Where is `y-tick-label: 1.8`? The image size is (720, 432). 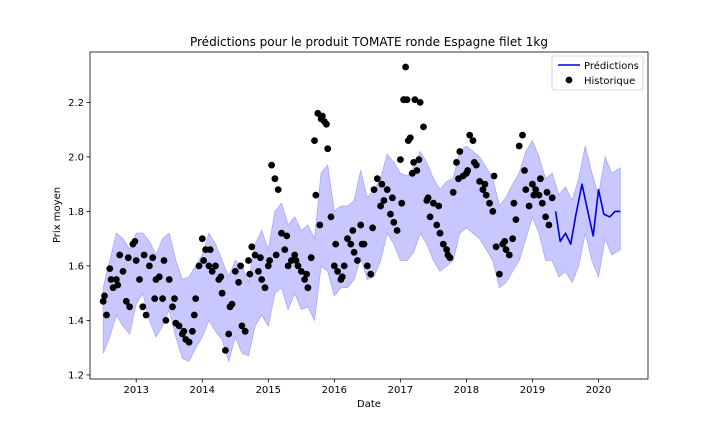 y-tick-label: 1.8 is located at coordinates (76, 212).